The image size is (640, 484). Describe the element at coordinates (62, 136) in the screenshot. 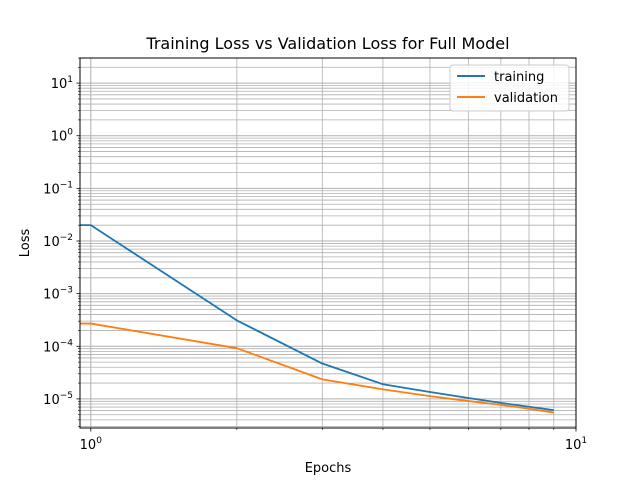

I see `y-tick-label: 10⁰` at that location.